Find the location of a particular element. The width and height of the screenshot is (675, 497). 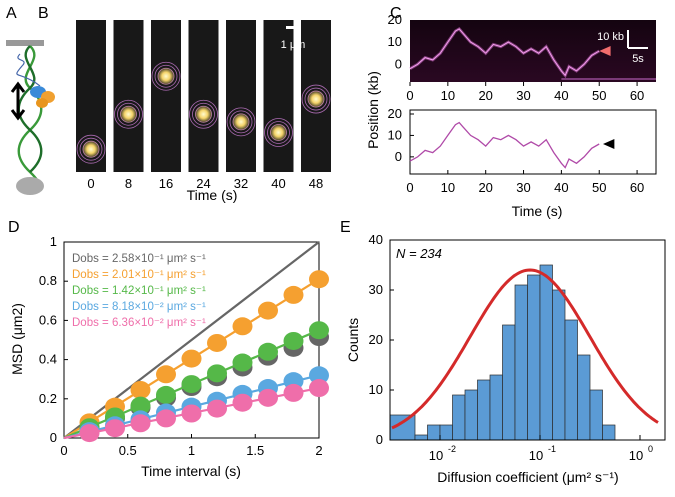

hist-xtick-exponent: -2 is located at coordinates (452, 449).